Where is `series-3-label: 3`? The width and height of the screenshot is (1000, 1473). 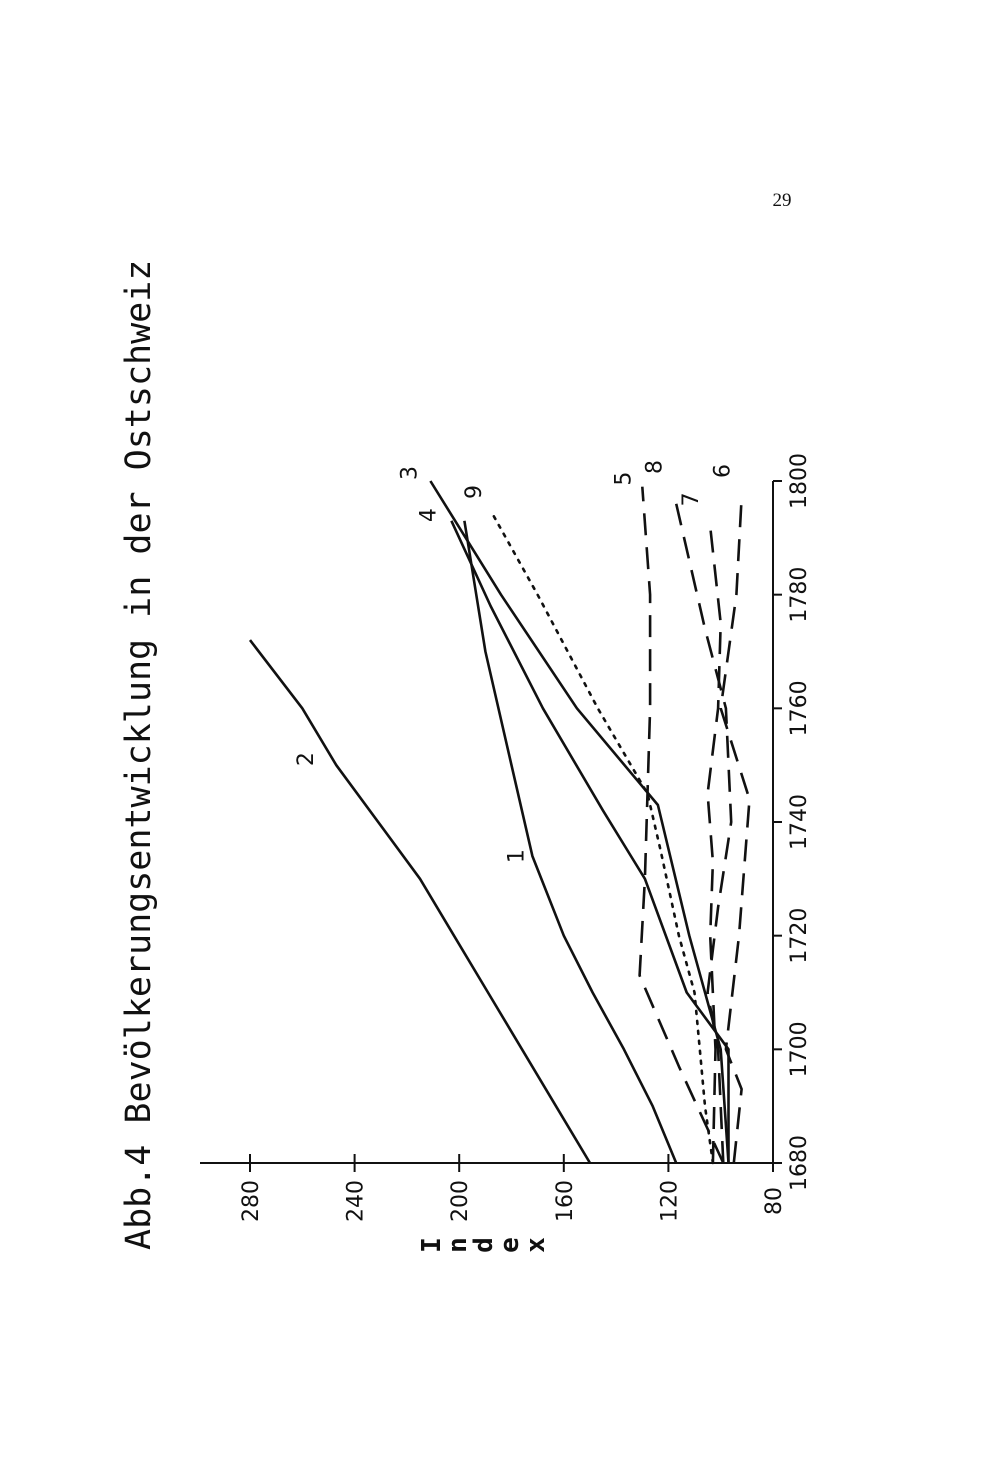 series-3-label: 3 is located at coordinates (409, 473).